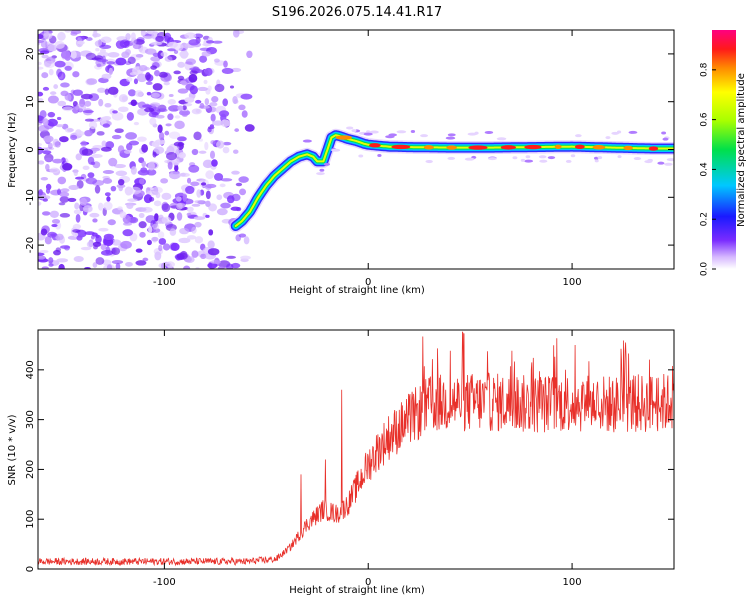  Describe the element at coordinates (30, 419) in the screenshot. I see `snr-y-tick-label: 300` at that location.